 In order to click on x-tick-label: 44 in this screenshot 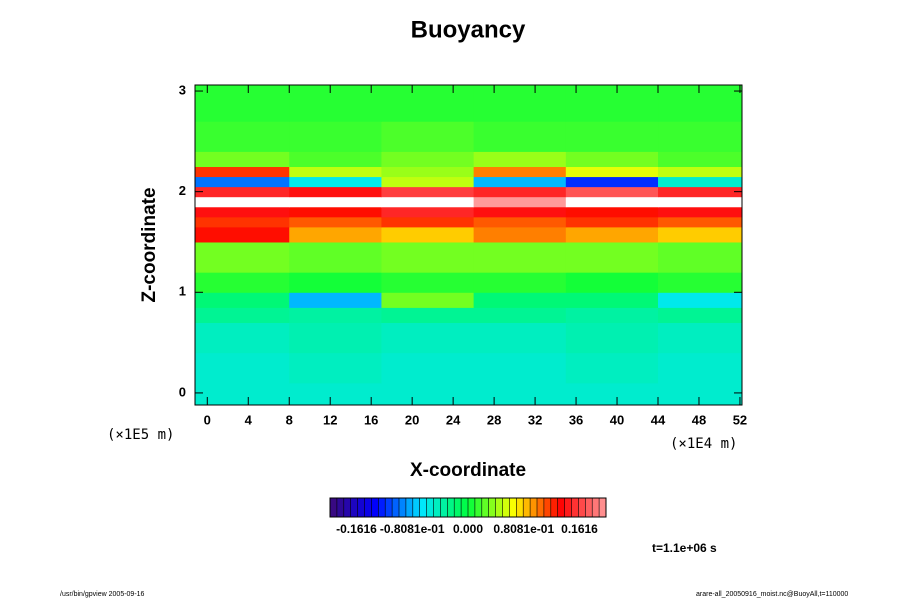, I will do `click(658, 419)`.